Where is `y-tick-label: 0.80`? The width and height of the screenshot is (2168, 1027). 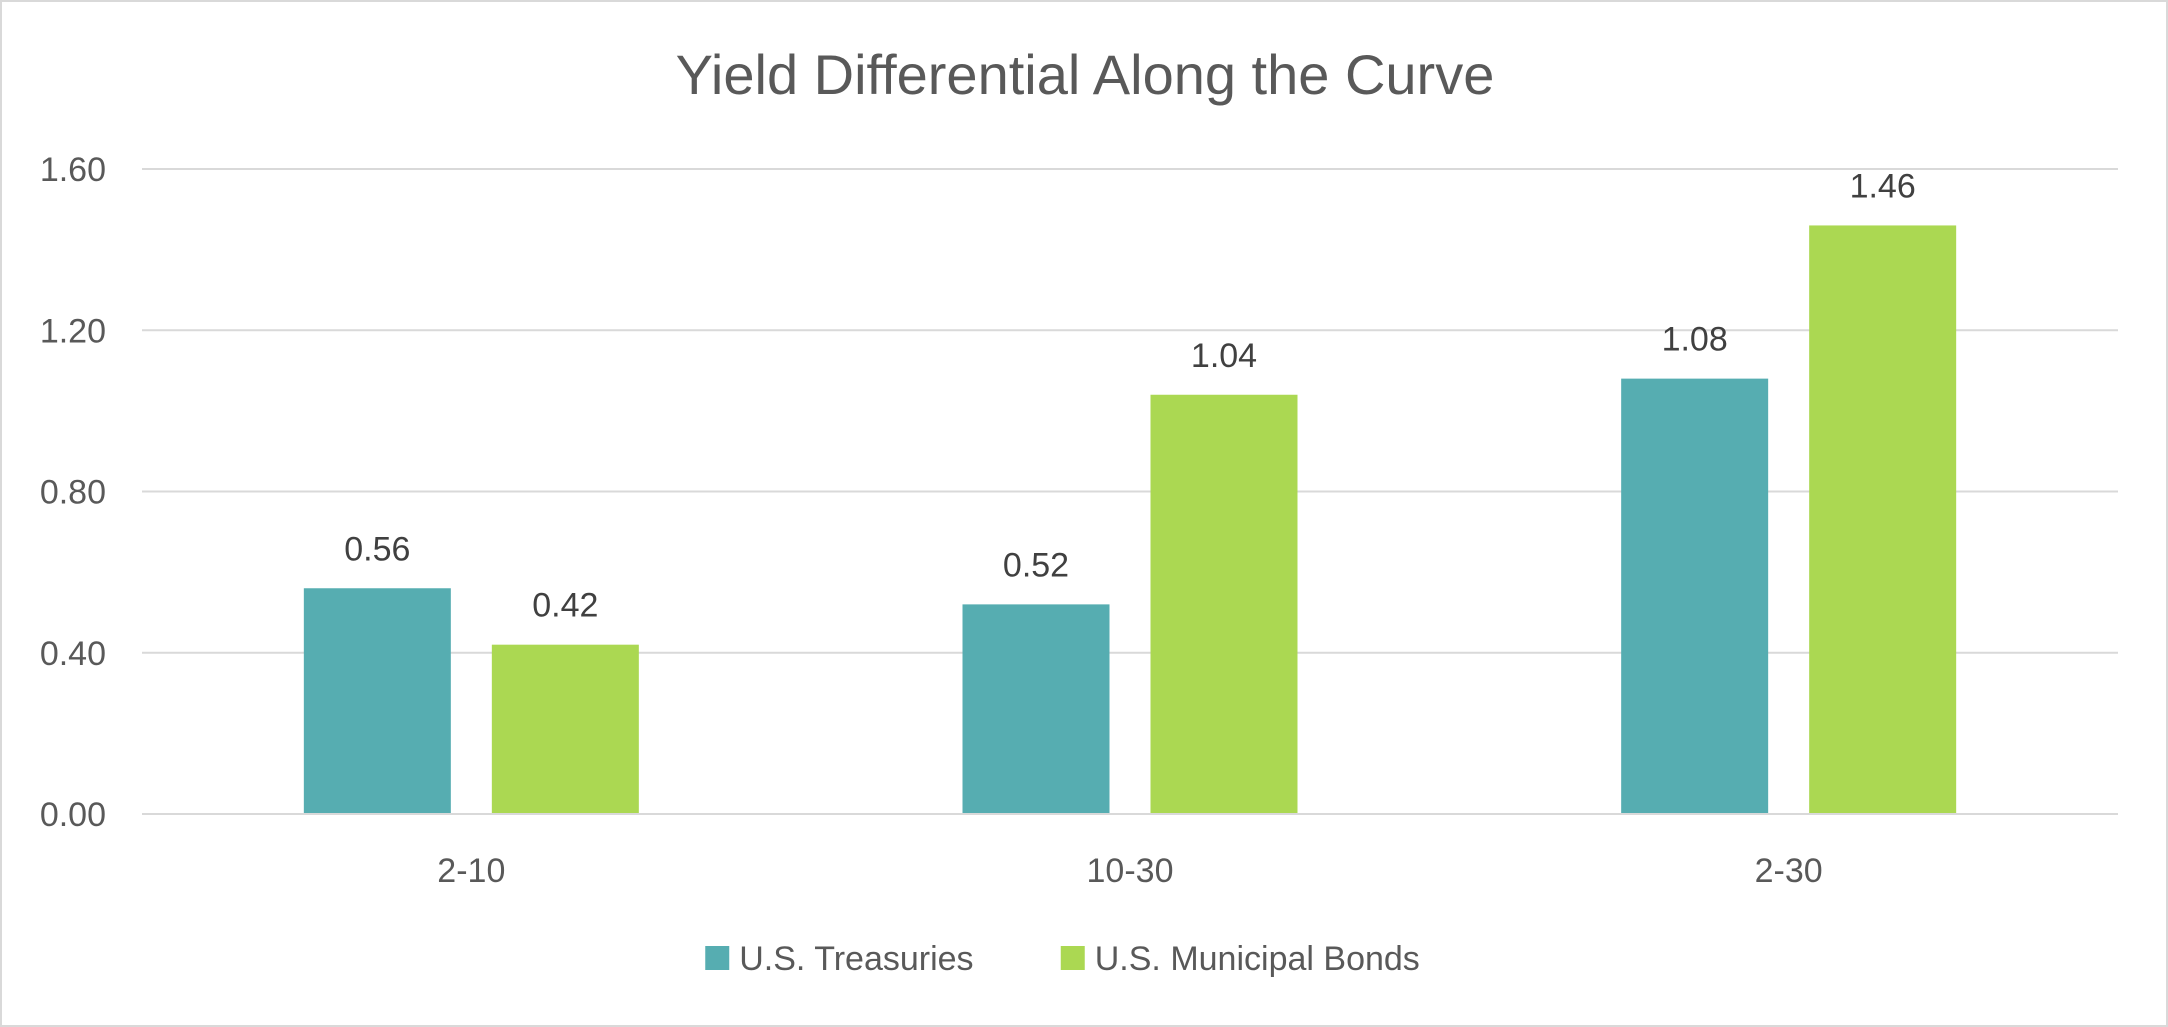
y-tick-label: 0.80 is located at coordinates (73, 493).